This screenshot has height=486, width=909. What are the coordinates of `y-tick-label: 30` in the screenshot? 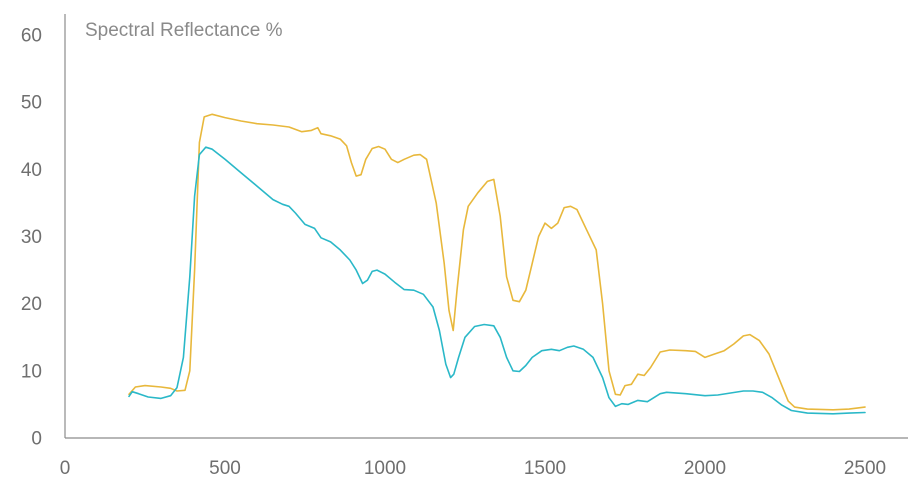 It's located at (31, 237).